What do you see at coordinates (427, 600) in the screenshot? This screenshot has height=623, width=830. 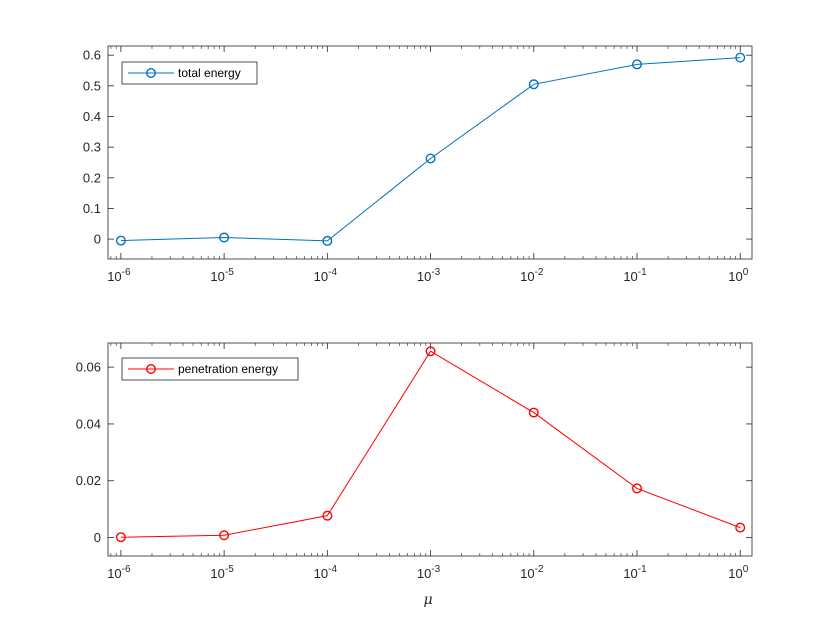 I see `x-axis-label: μ` at bounding box center [427, 600].